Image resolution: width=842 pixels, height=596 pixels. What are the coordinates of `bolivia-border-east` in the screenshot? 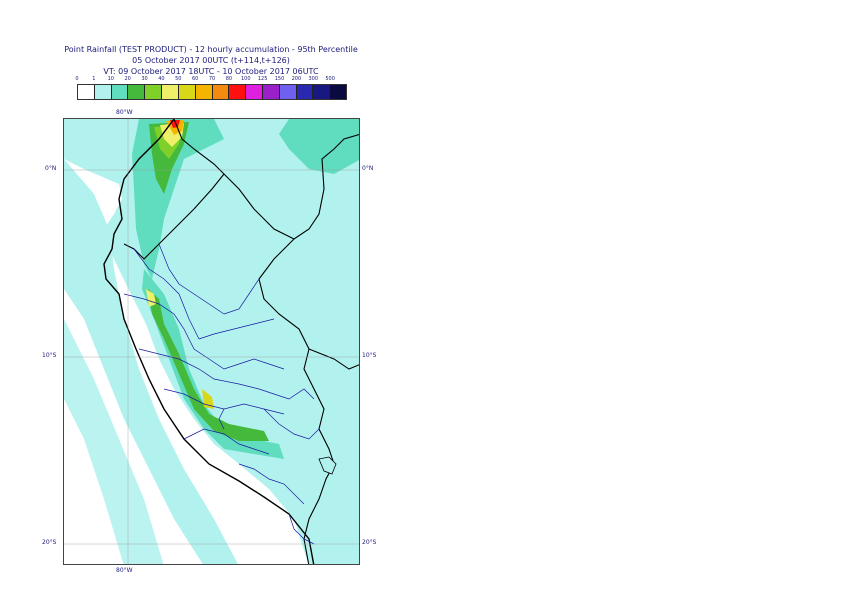 It's located at (333, 359).